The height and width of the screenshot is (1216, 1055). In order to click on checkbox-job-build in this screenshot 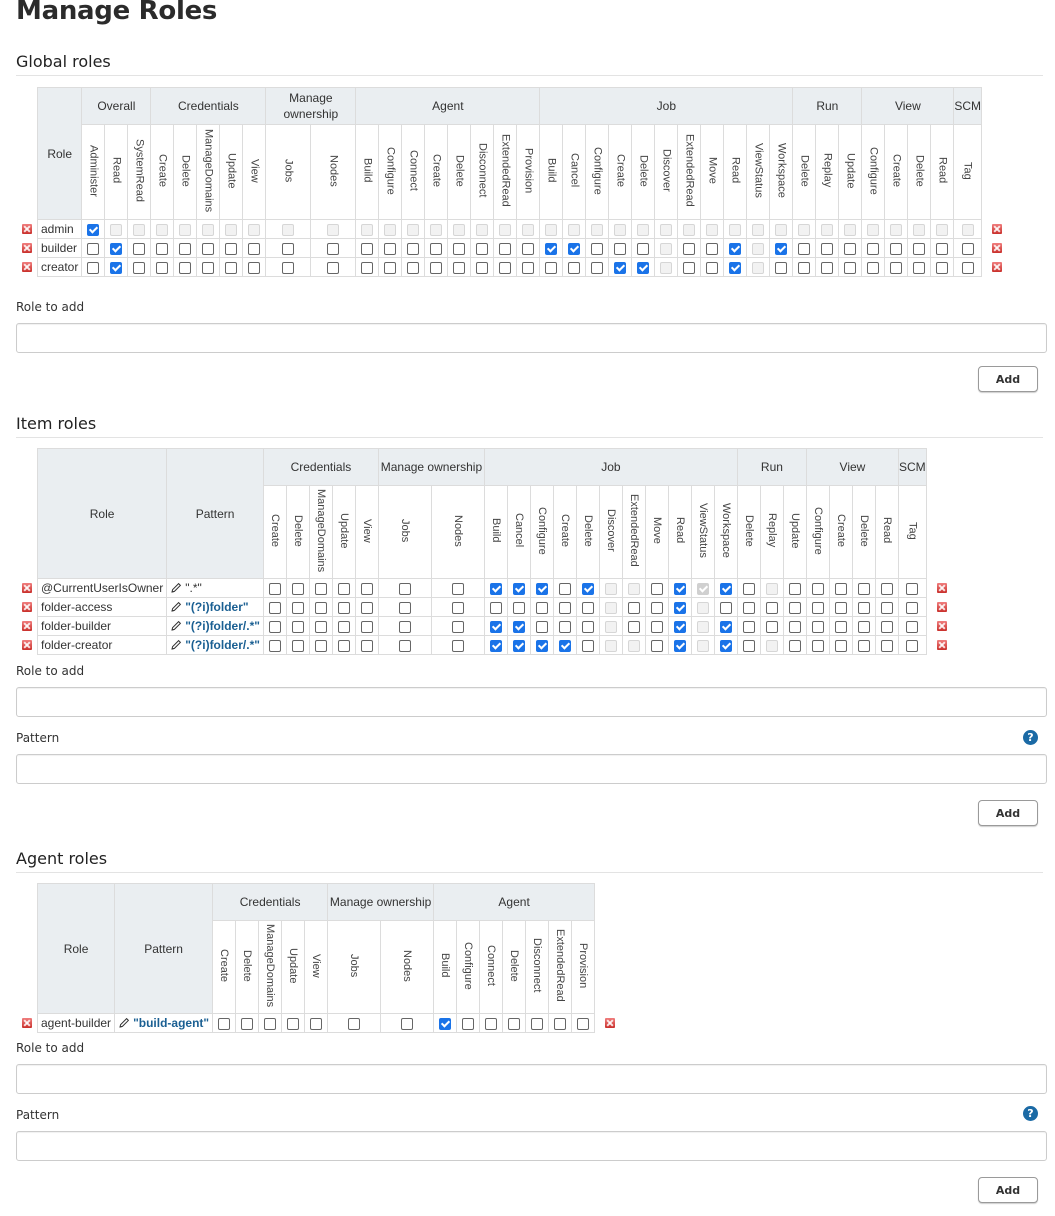, I will do `click(495, 588)`.